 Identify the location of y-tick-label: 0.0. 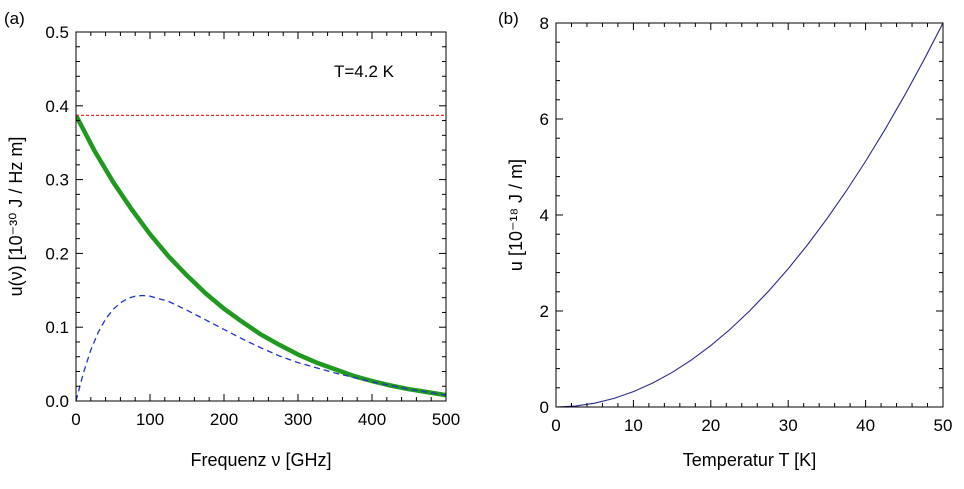
(57, 401).